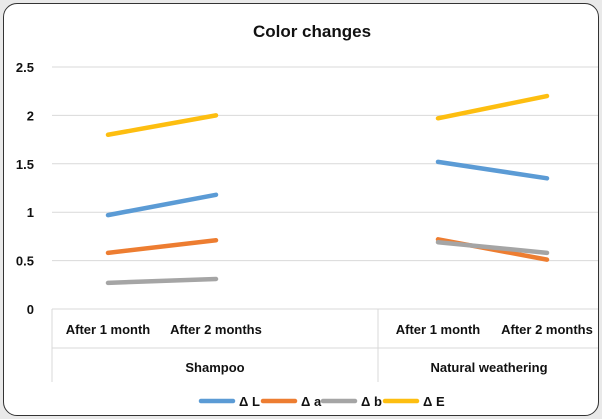  I want to click on y-tick-label: 1.5, so click(25, 164).